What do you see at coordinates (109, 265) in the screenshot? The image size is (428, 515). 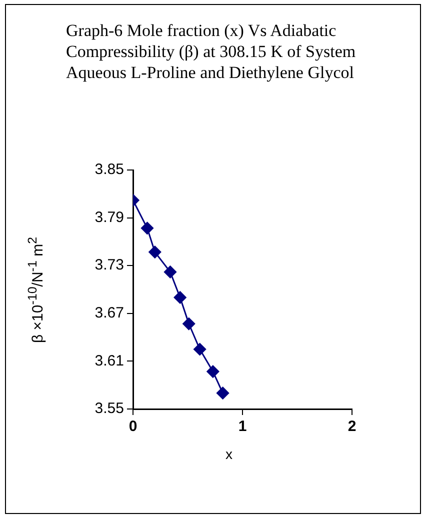 I see `y-tick-label: 3.73` at bounding box center [109, 265].